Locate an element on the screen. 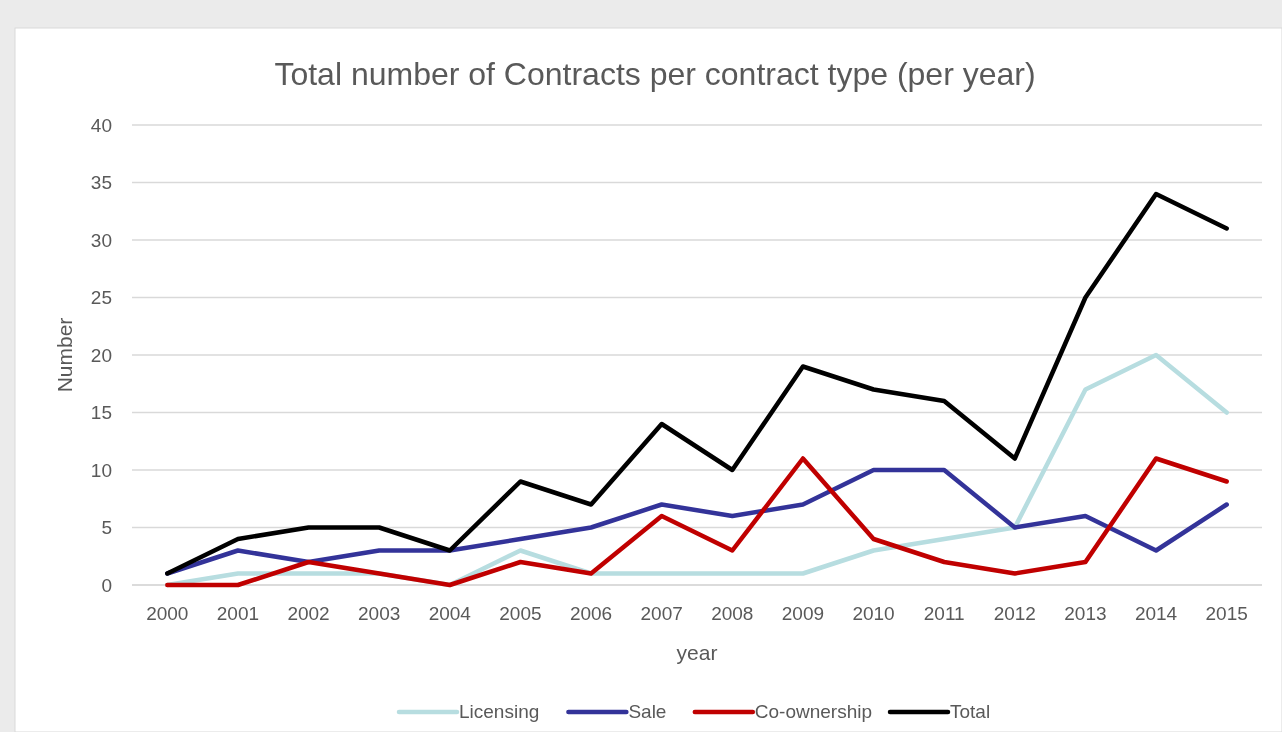 This screenshot has width=1282, height=732. x-tick-label: 2004 is located at coordinates (450, 613).